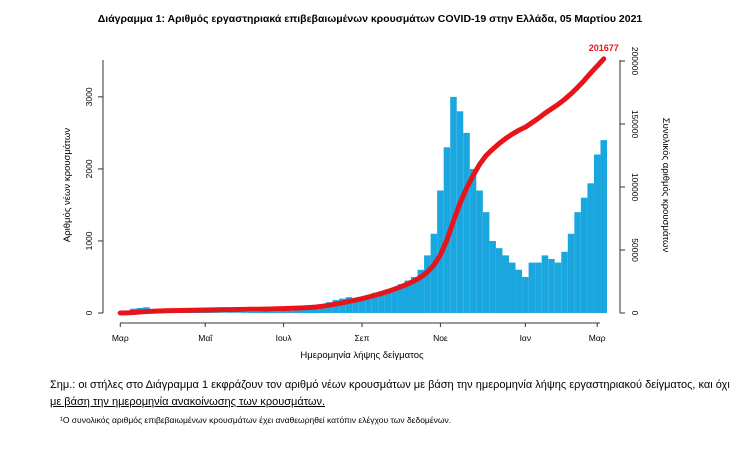 The height and width of the screenshot is (450, 733). I want to click on y-tick-label: 2000, so click(89, 168).